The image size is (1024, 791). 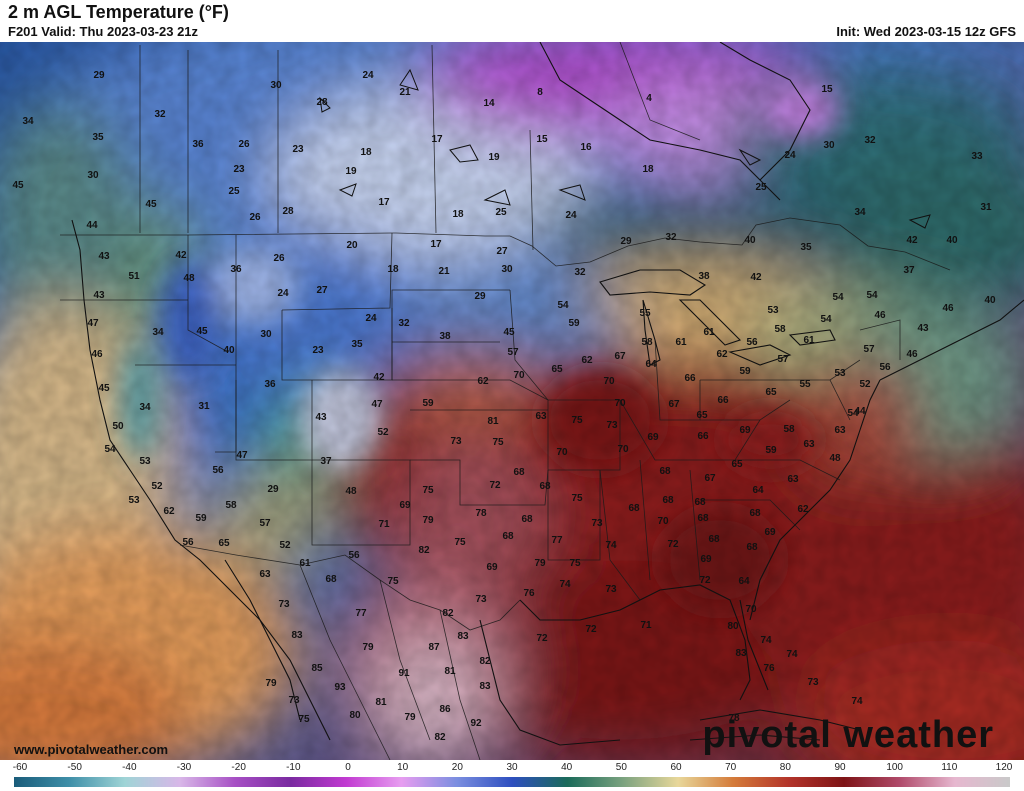 I want to click on temperature-label: 15, so click(x=542, y=139).